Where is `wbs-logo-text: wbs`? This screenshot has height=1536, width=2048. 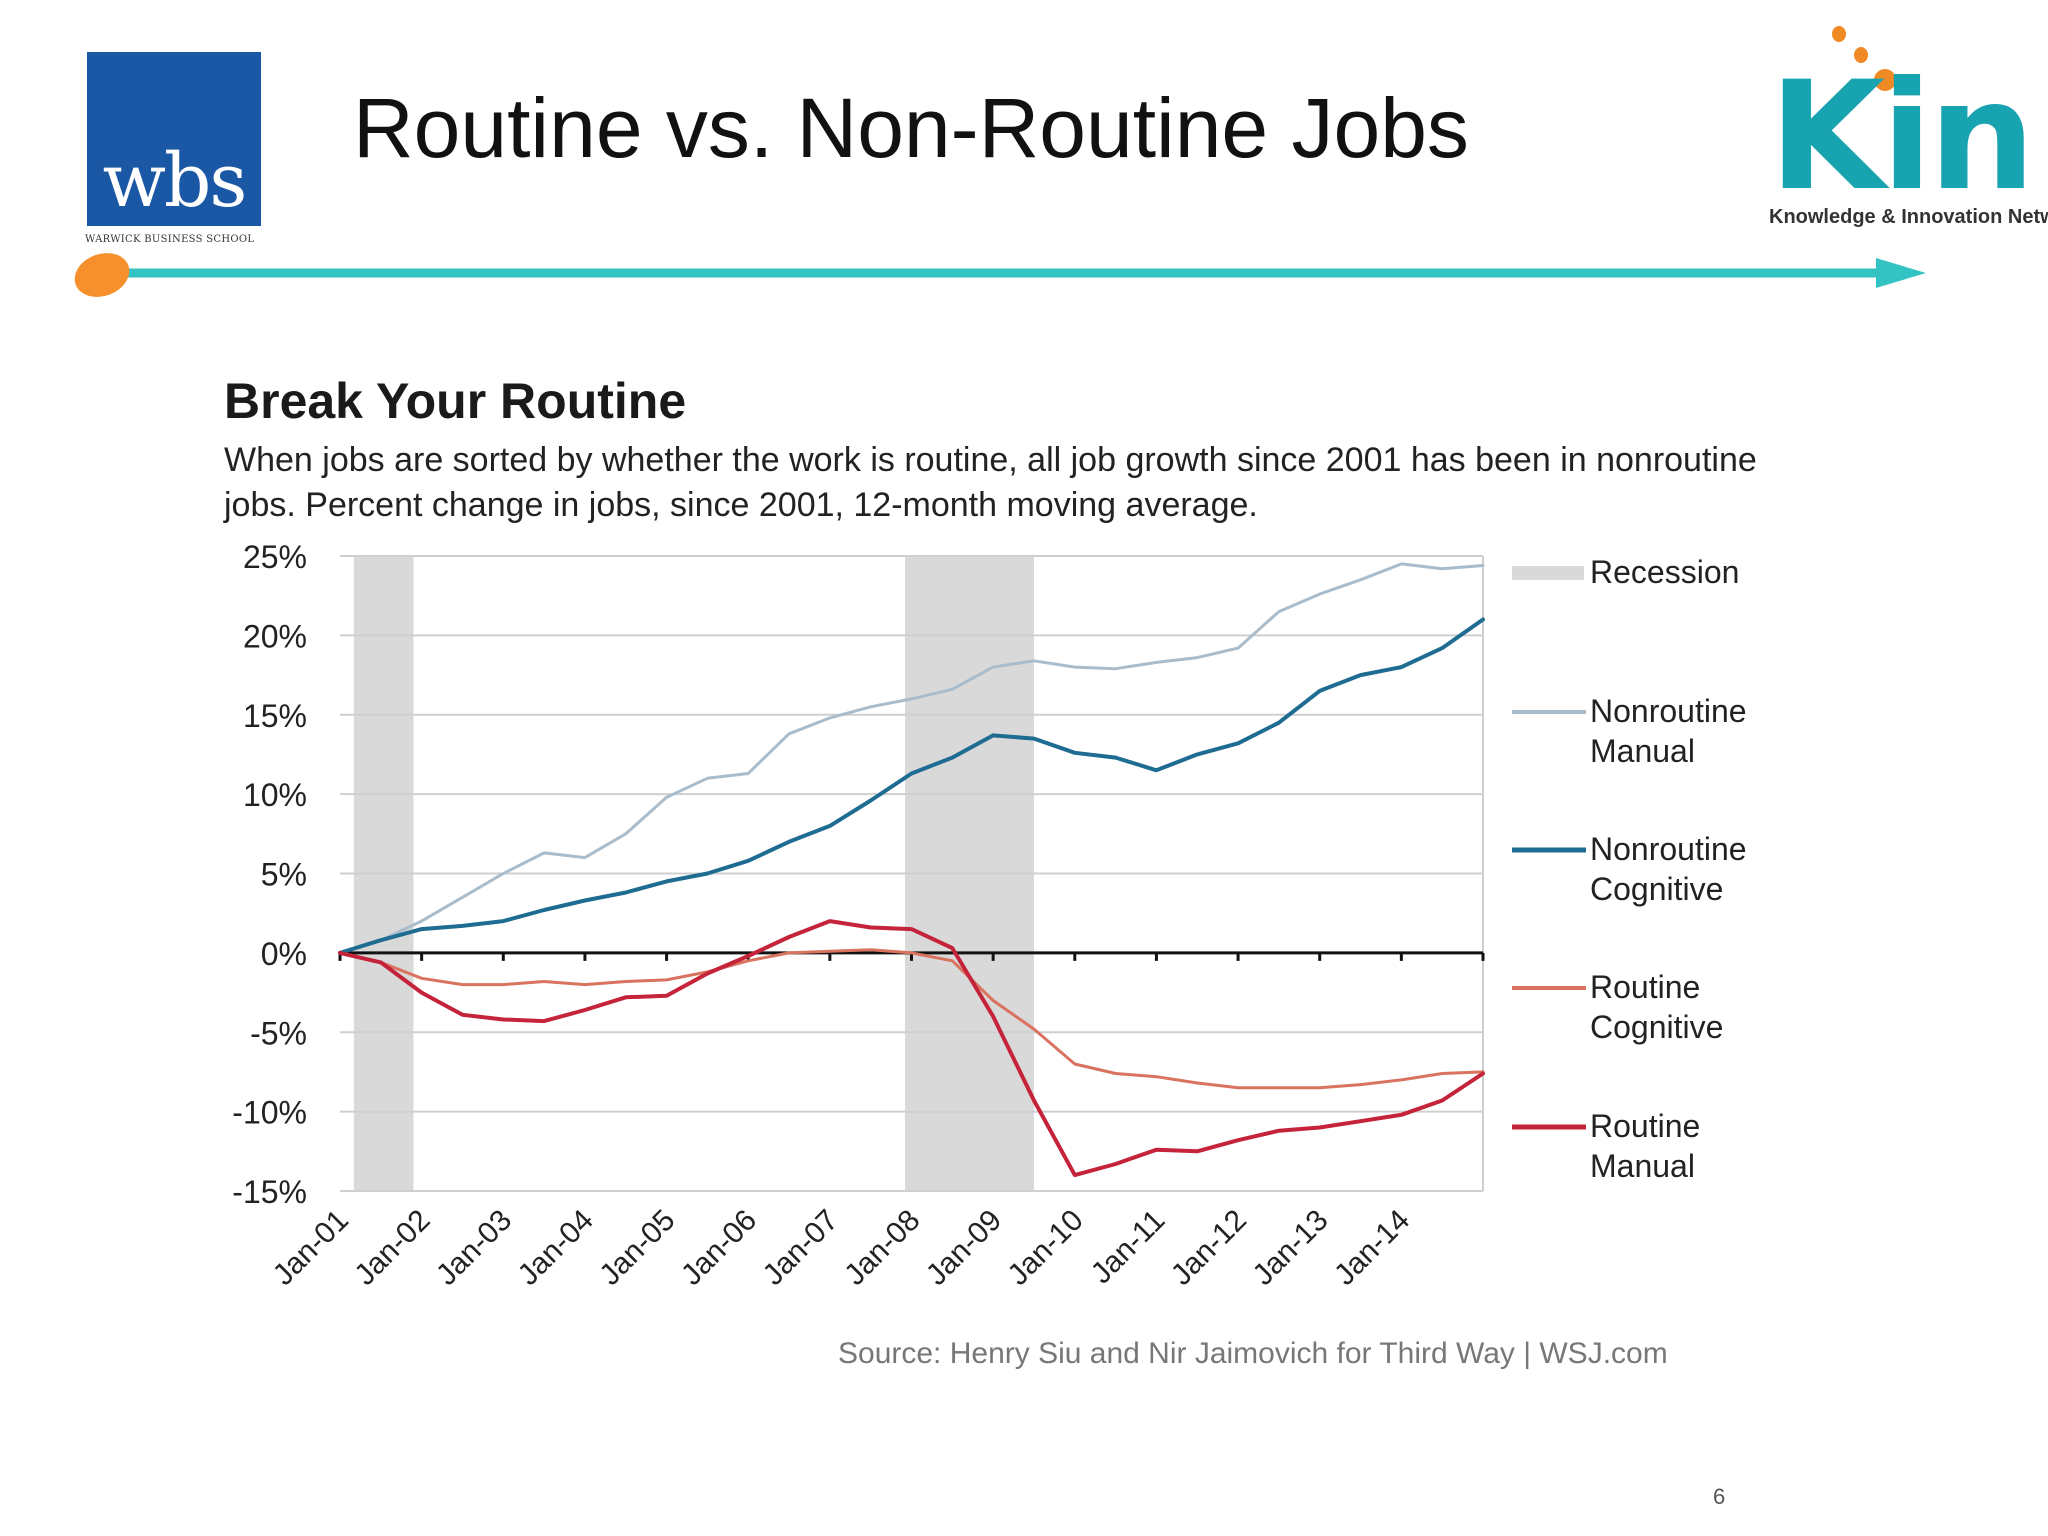
wbs-logo-text: wbs is located at coordinates (175, 181).